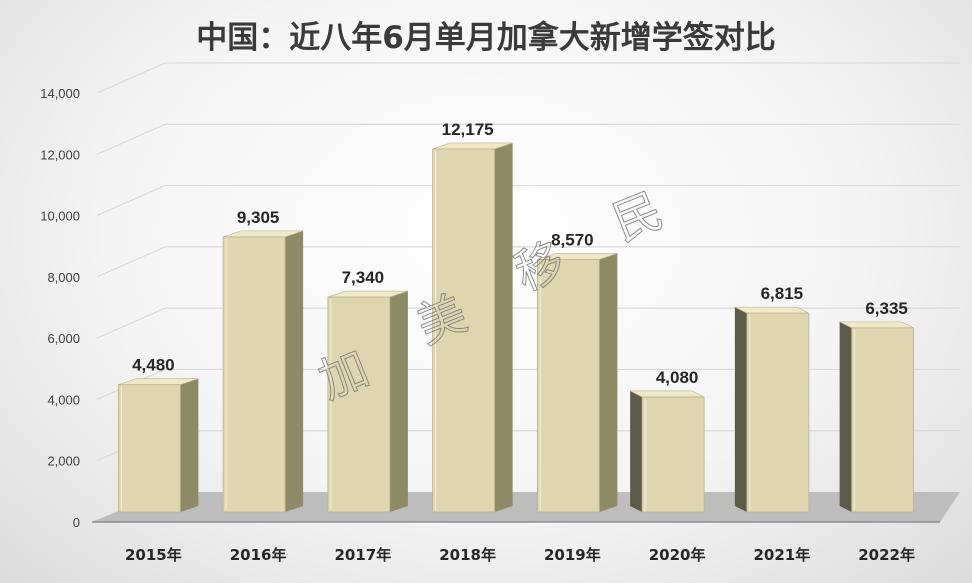 This screenshot has height=583, width=972. I want to click on y-tick-label: 2,000, so click(63, 461).